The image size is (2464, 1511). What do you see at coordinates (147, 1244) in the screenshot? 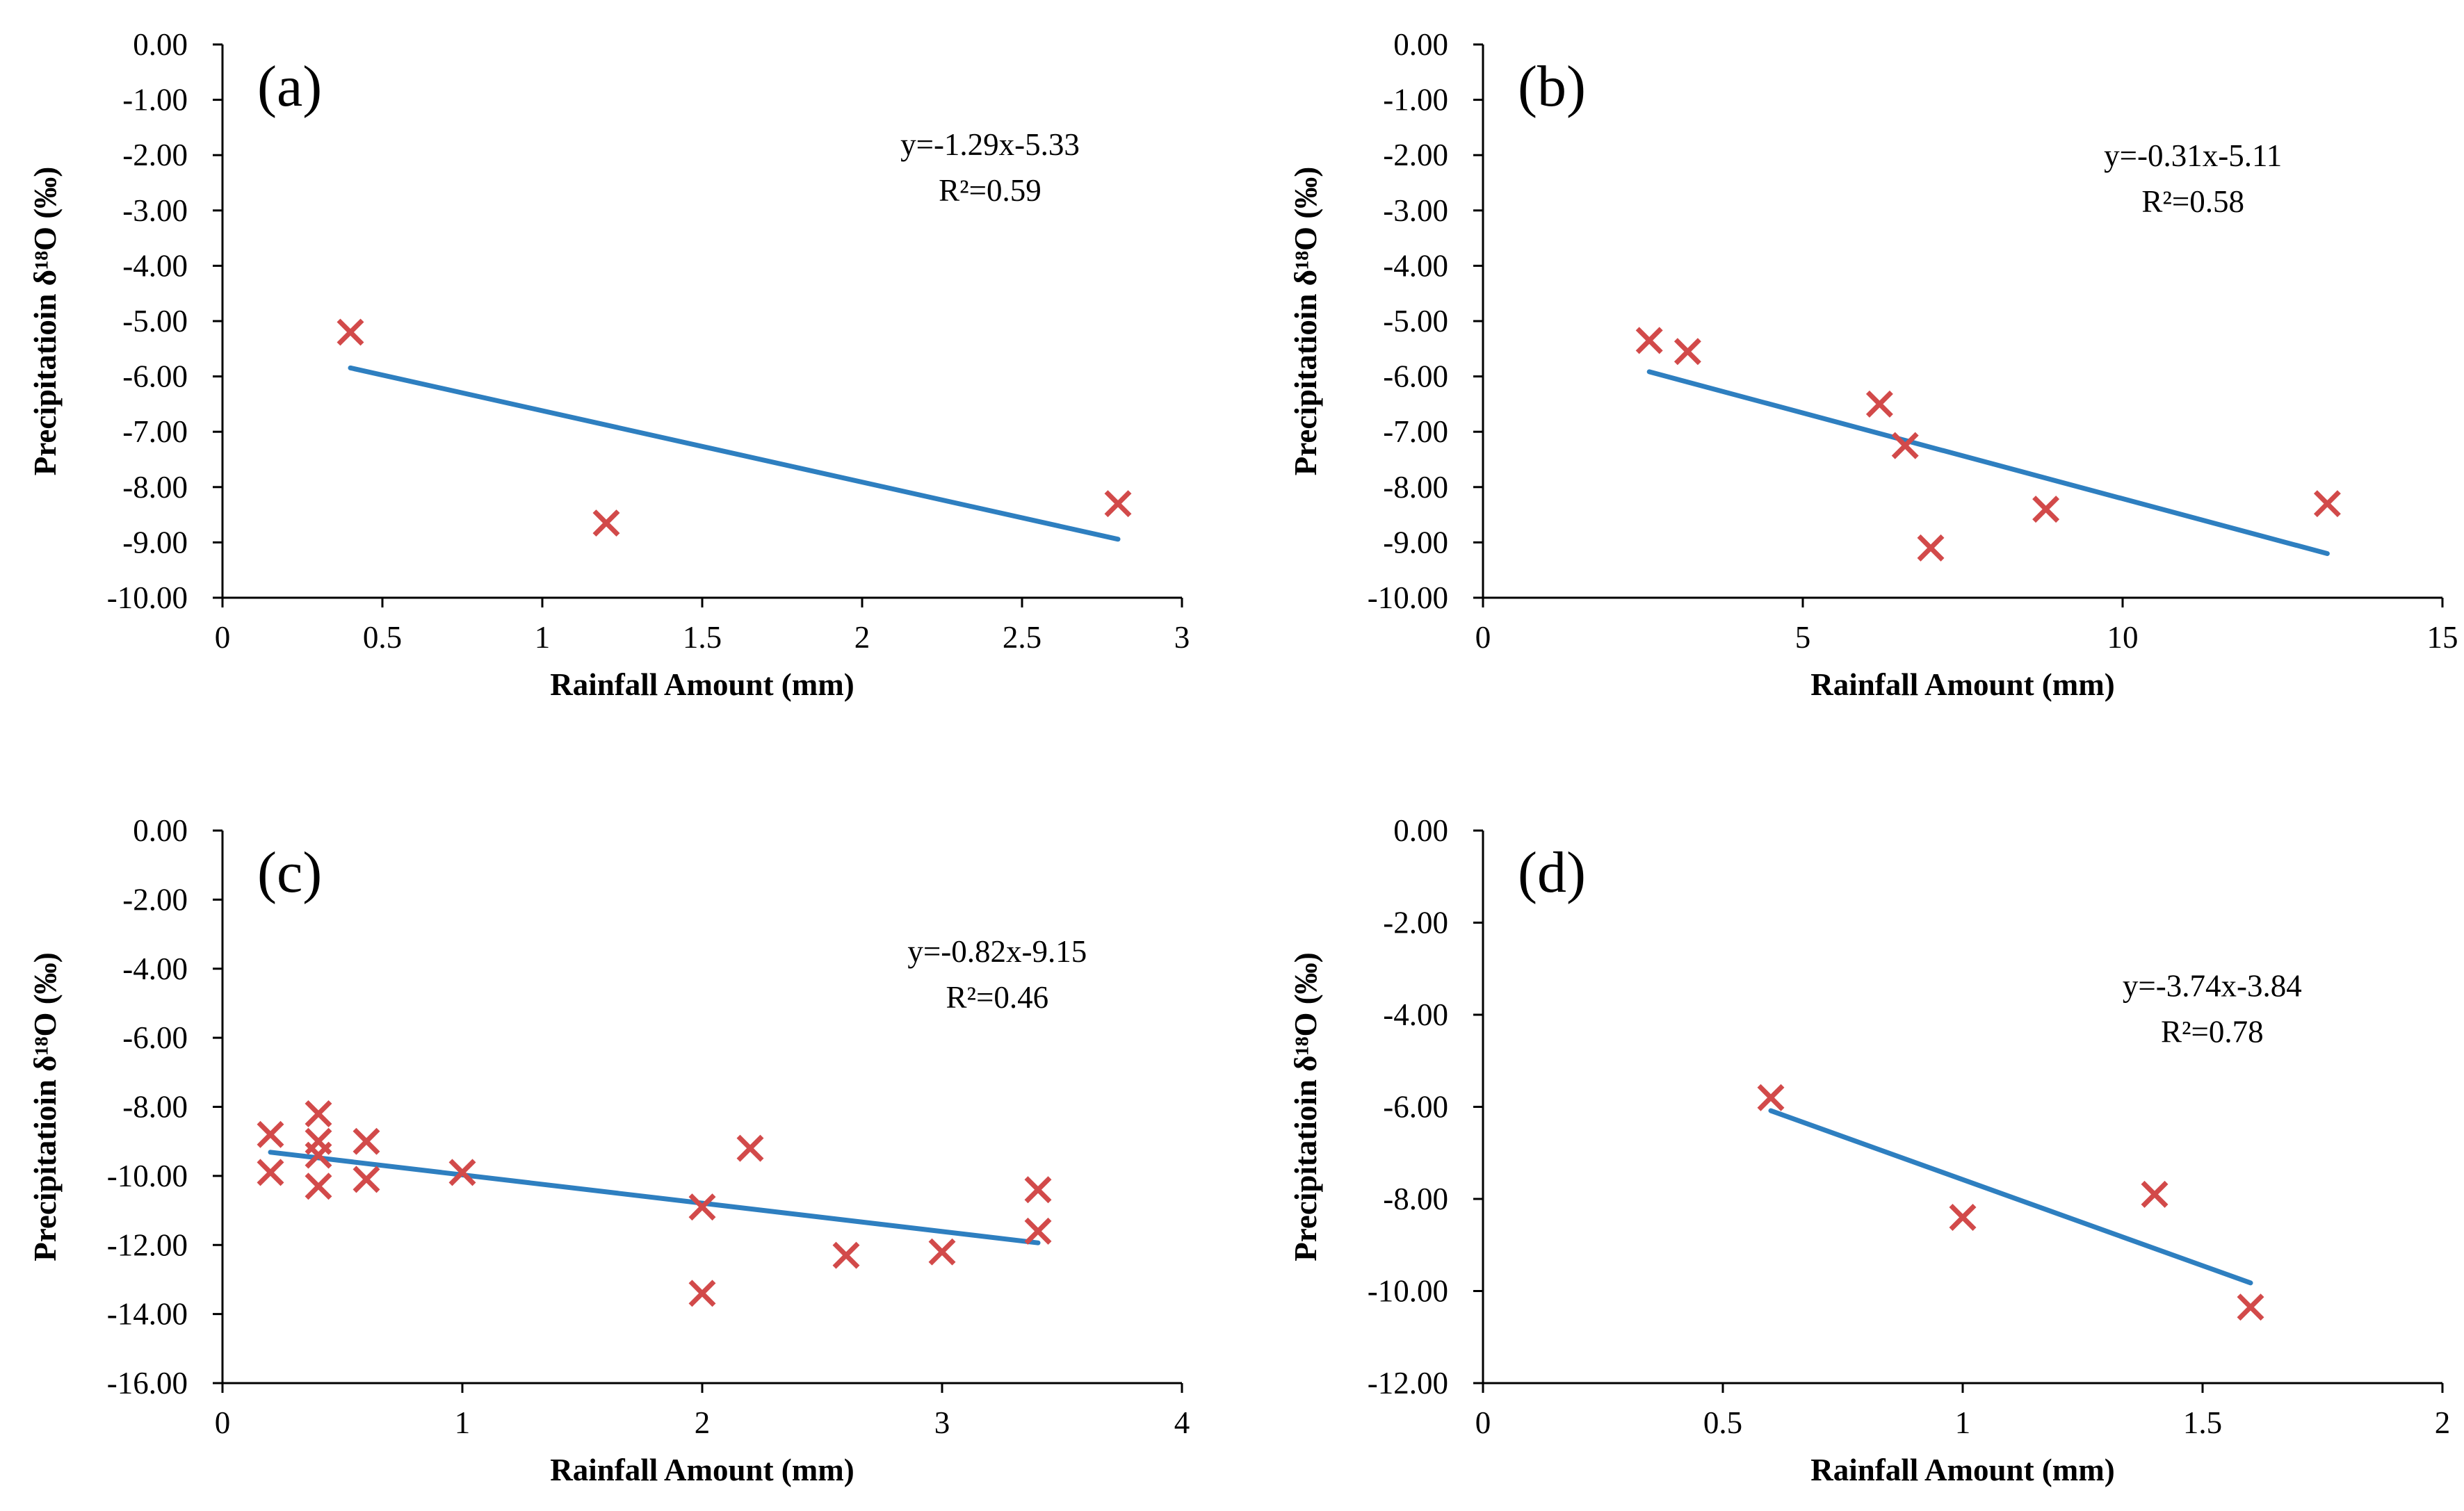
I see `y-tick-label: -12.00` at bounding box center [147, 1244].